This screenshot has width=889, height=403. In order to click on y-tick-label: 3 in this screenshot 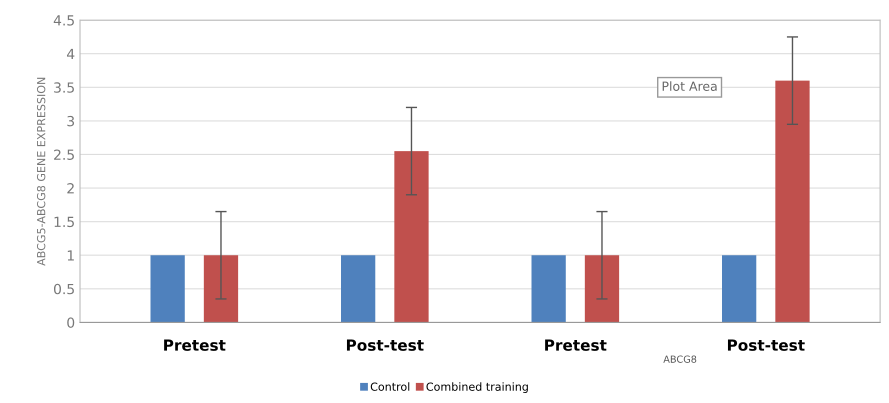, I will do `click(70, 121)`.